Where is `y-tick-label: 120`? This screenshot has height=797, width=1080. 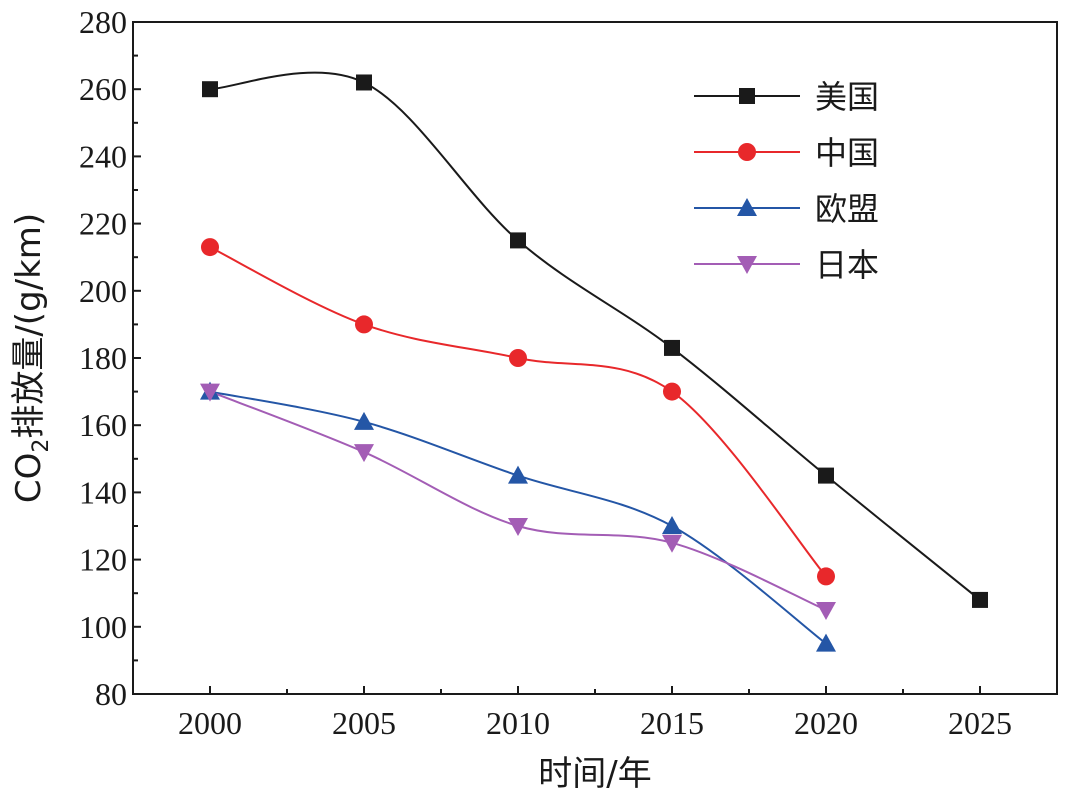
y-tick-label: 120 is located at coordinates (103, 560).